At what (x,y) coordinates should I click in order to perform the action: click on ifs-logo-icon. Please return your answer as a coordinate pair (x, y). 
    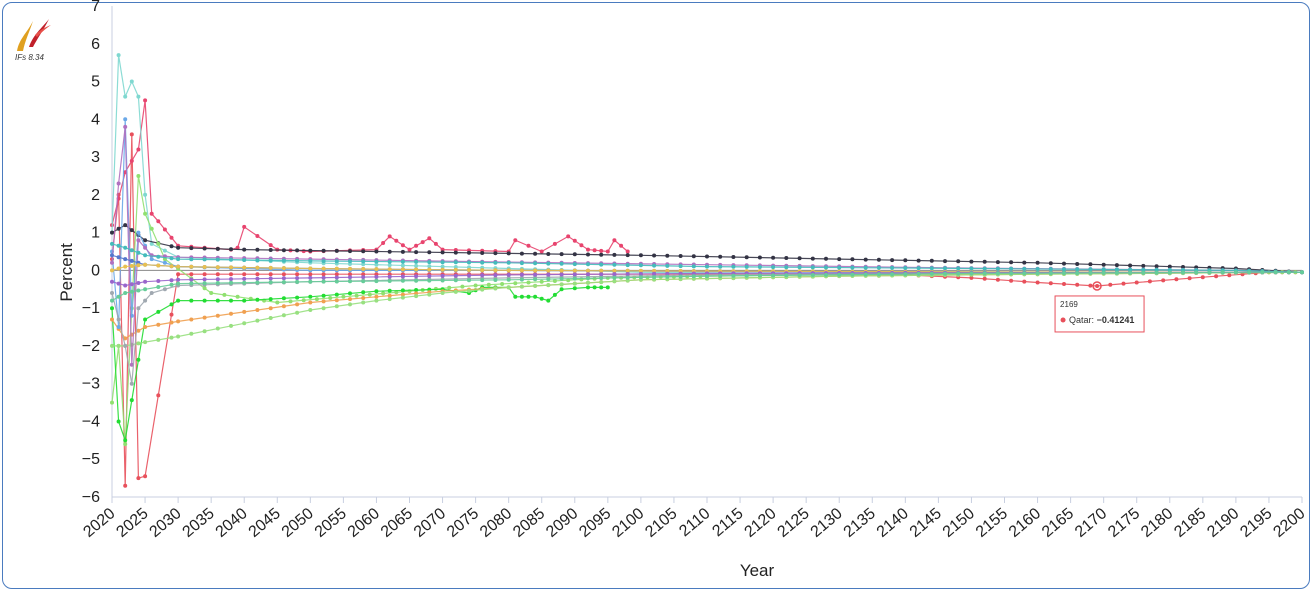
    Looking at the image, I should click on (33, 37).